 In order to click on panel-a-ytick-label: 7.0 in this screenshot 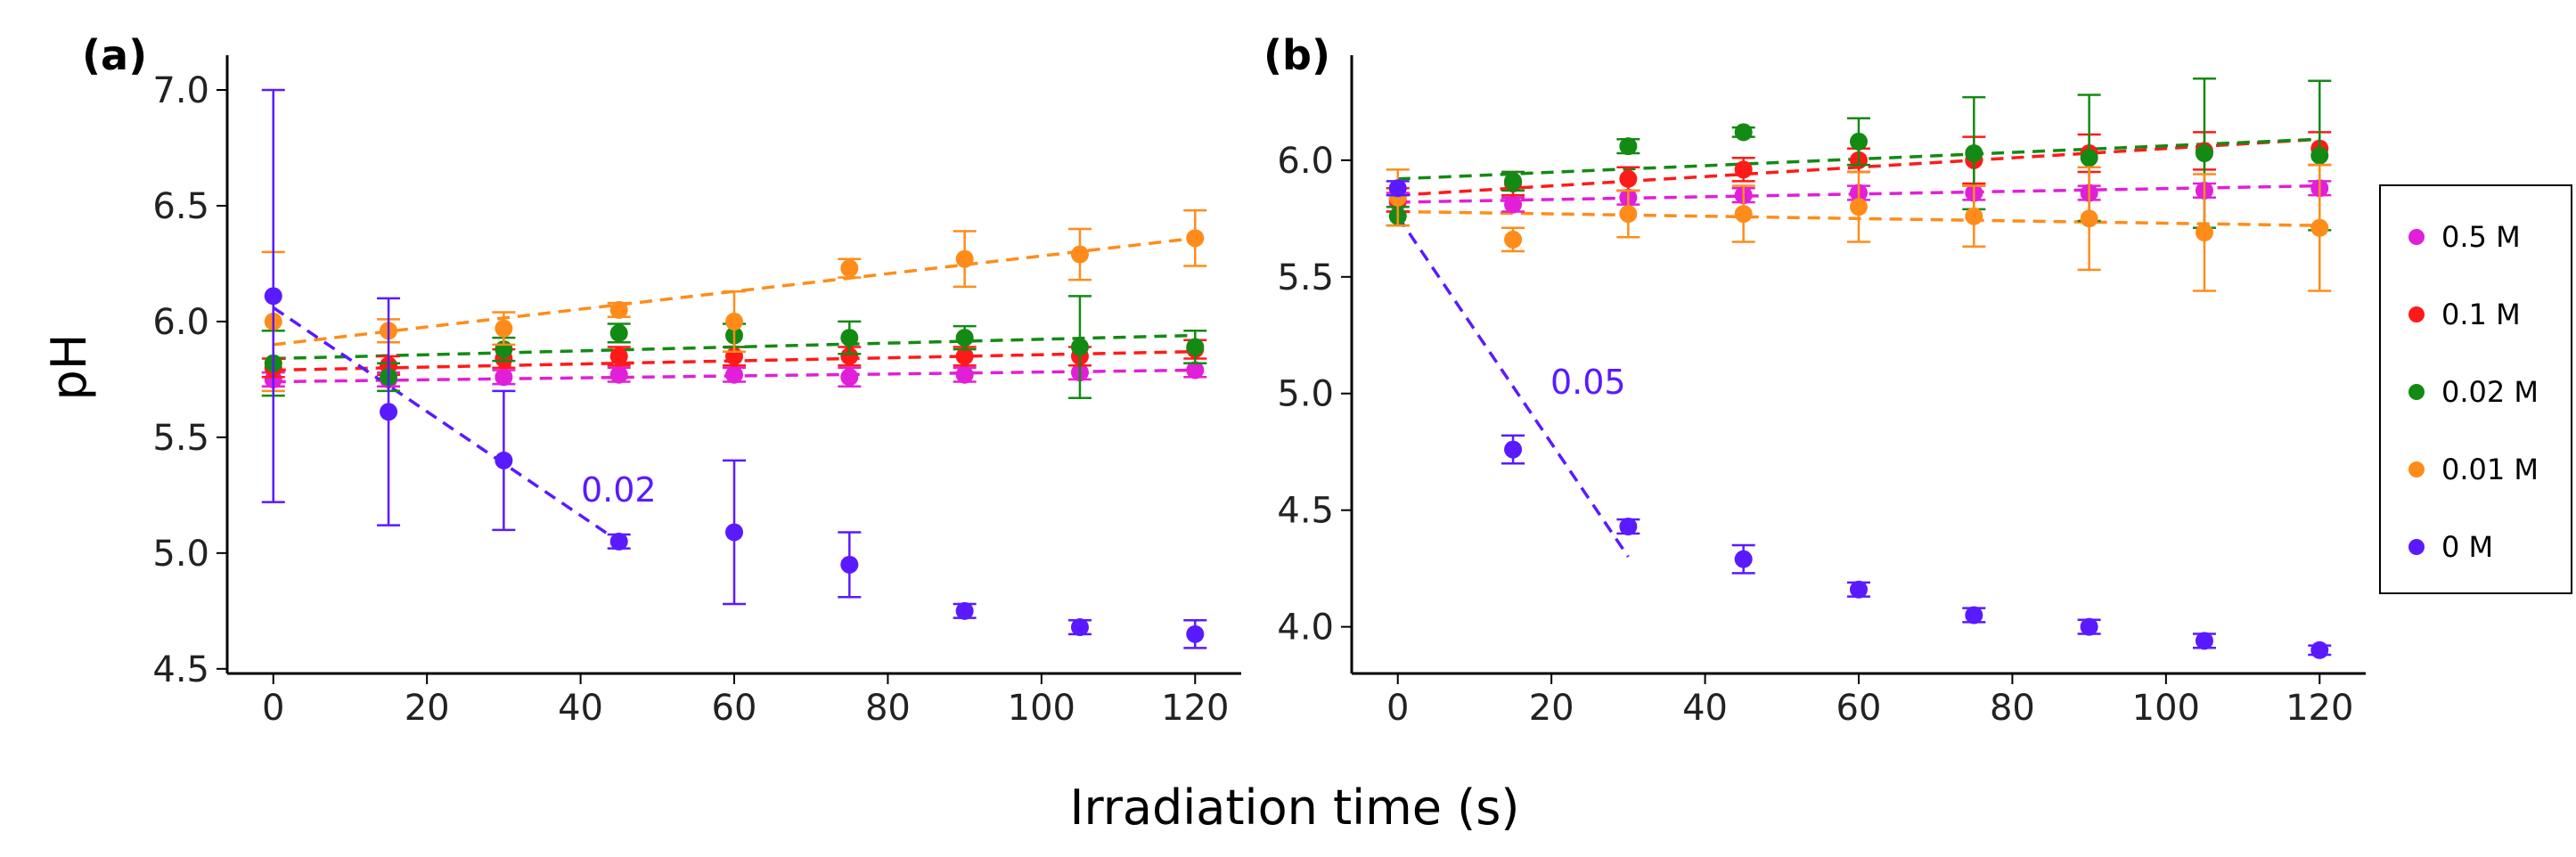, I will do `click(180, 90)`.